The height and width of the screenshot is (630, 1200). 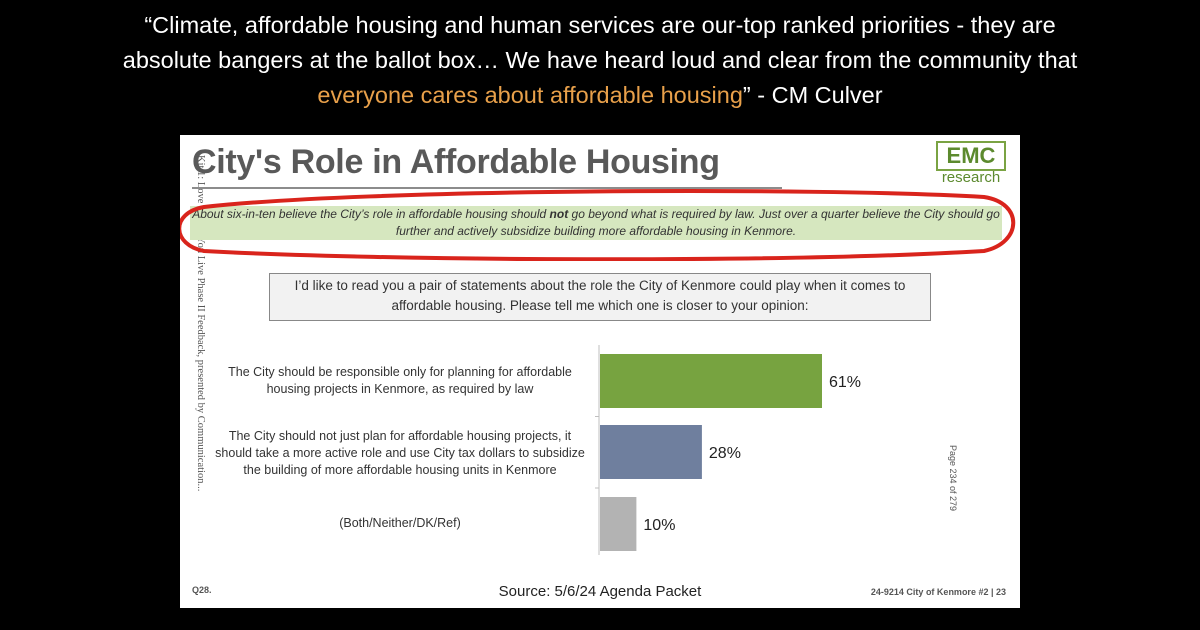 What do you see at coordinates (456, 162) in the screenshot?
I see `slide-title: City's Role in Affordable Housing` at bounding box center [456, 162].